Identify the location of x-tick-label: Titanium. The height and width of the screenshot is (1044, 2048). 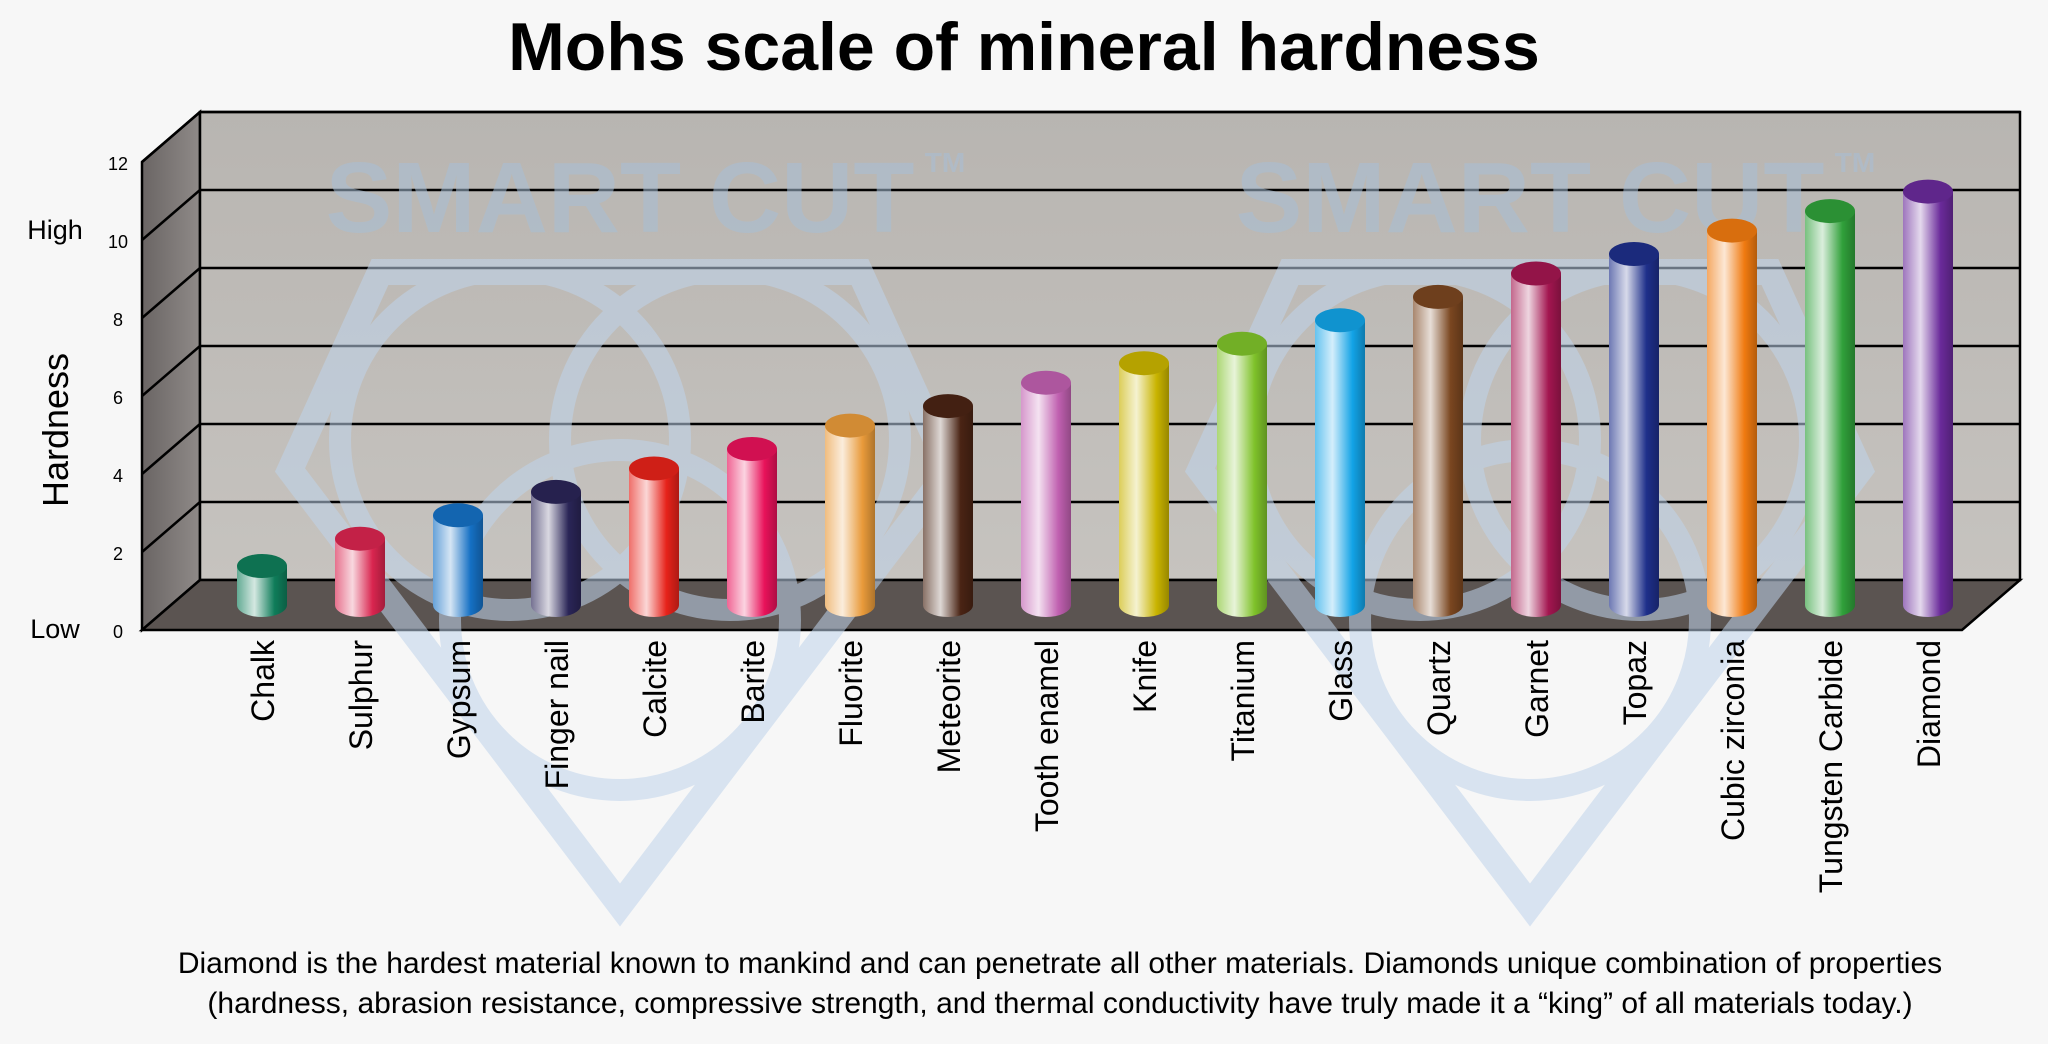
(1243, 701).